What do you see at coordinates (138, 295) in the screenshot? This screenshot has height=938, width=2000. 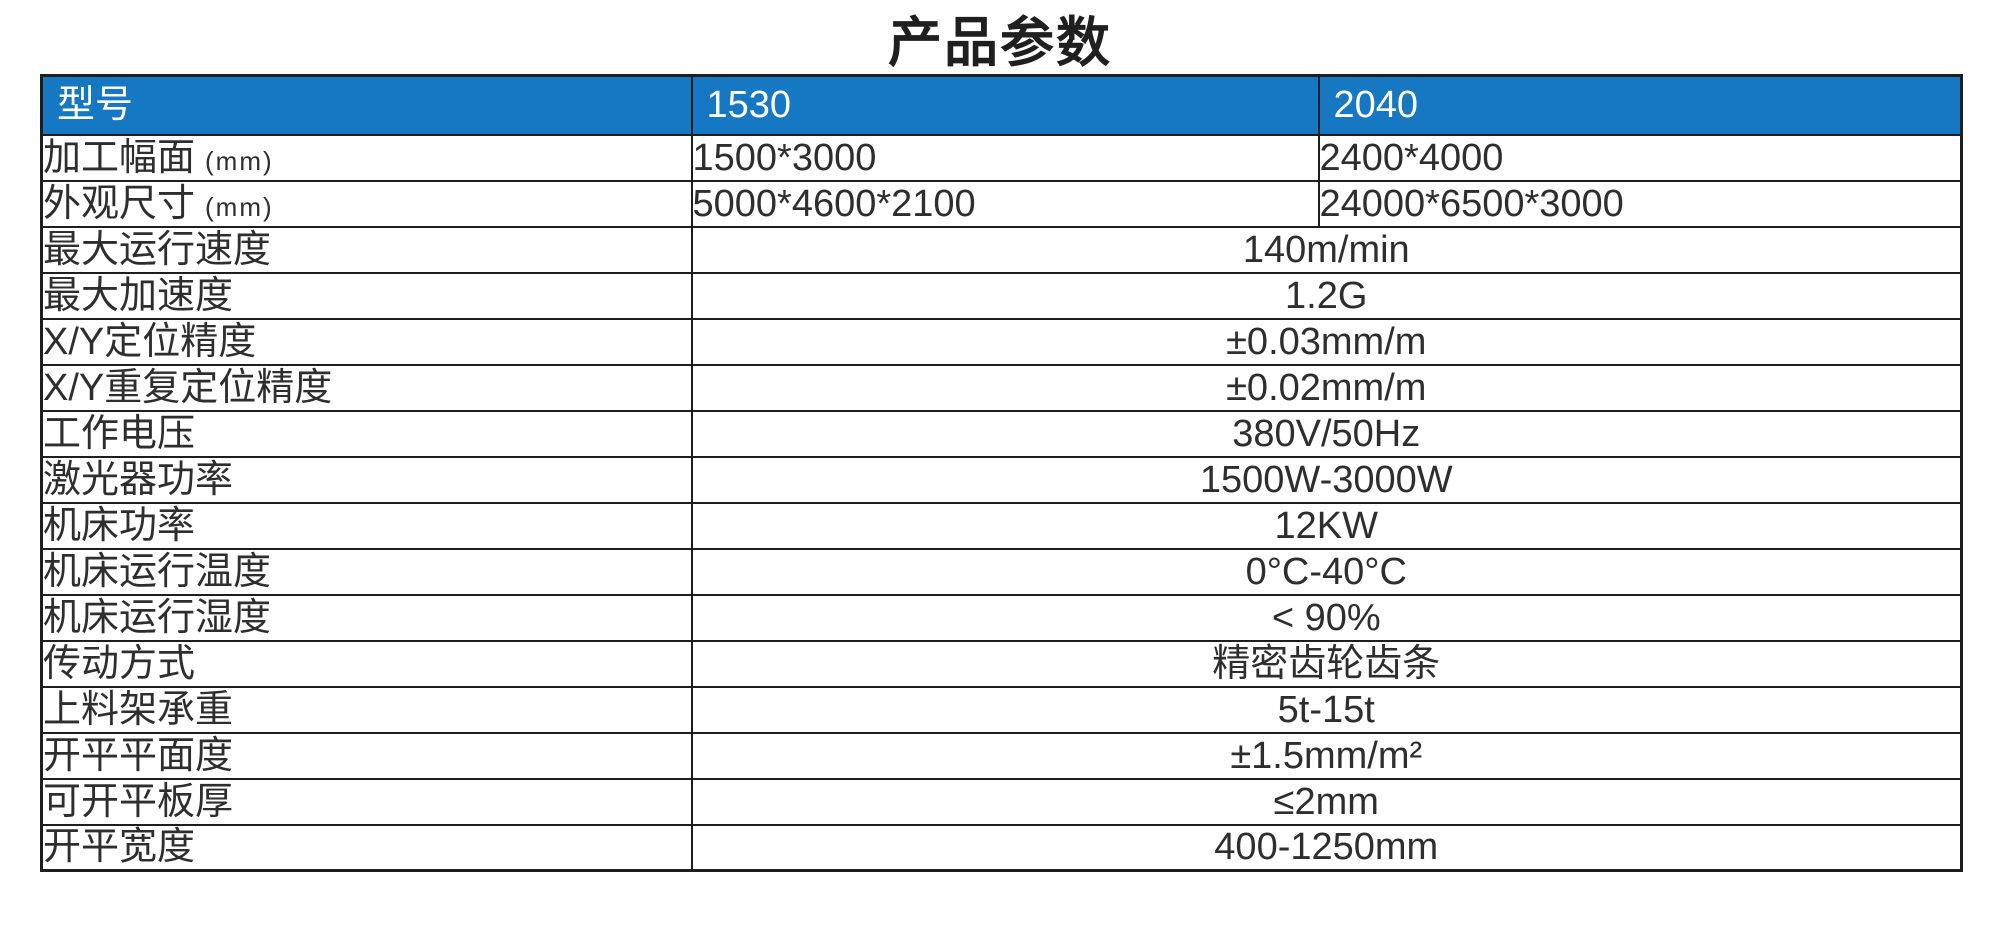 I see `spec-label: 最大加速度` at bounding box center [138, 295].